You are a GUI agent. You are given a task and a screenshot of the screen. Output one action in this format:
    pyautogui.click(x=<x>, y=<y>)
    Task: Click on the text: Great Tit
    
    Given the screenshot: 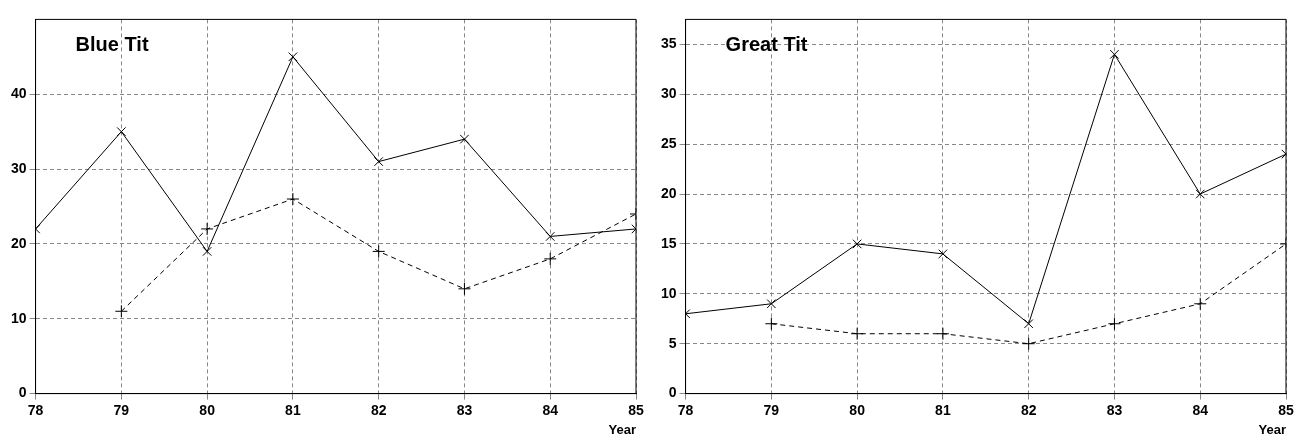 What is the action you would take?
    pyautogui.click(x=766, y=43)
    